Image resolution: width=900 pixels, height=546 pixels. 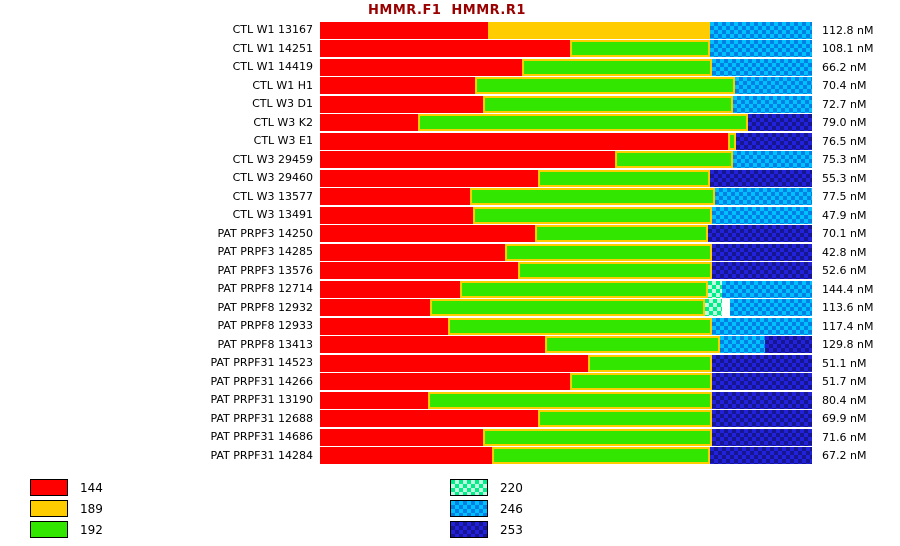 I want to click on row-label: CTL W3 13491, so click(x=272, y=214).